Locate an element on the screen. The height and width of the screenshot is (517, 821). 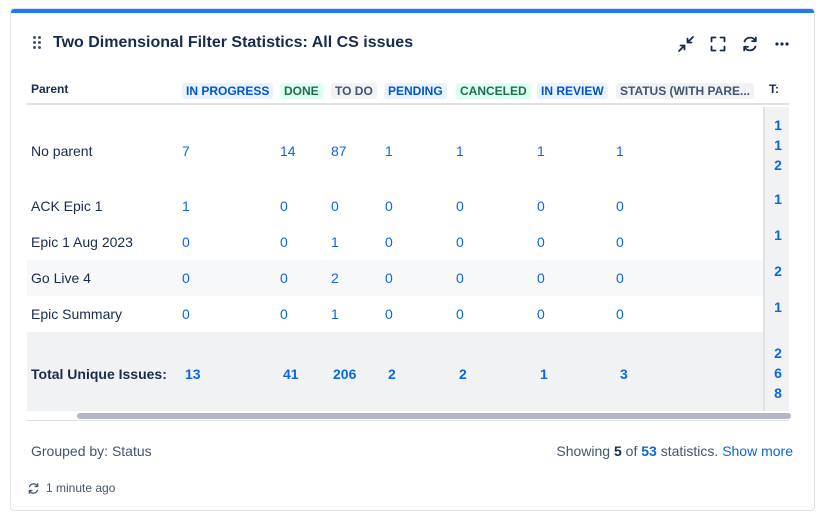
drag-handle-icon is located at coordinates (38, 43).